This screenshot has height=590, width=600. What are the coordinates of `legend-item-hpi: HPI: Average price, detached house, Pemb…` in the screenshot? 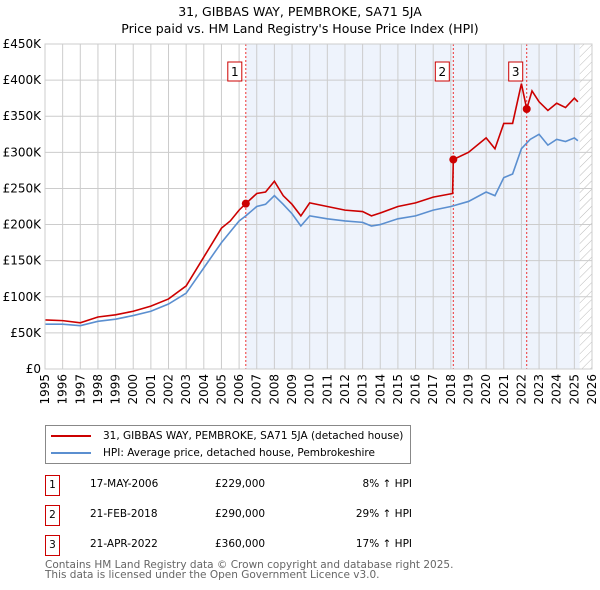 It's located at (210, 453).